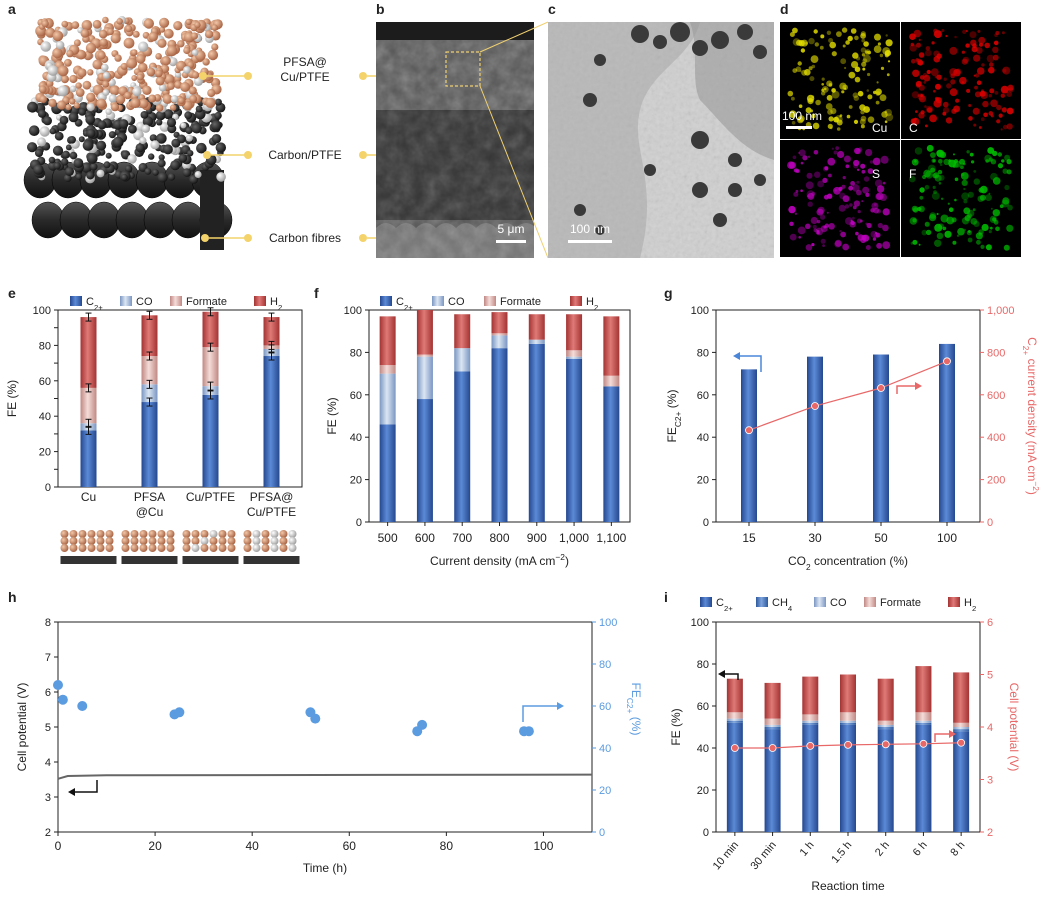 This screenshot has width=1054, height=898. Describe the element at coordinates (762, 602) in the screenshot. I see `legend-swatch` at that location.